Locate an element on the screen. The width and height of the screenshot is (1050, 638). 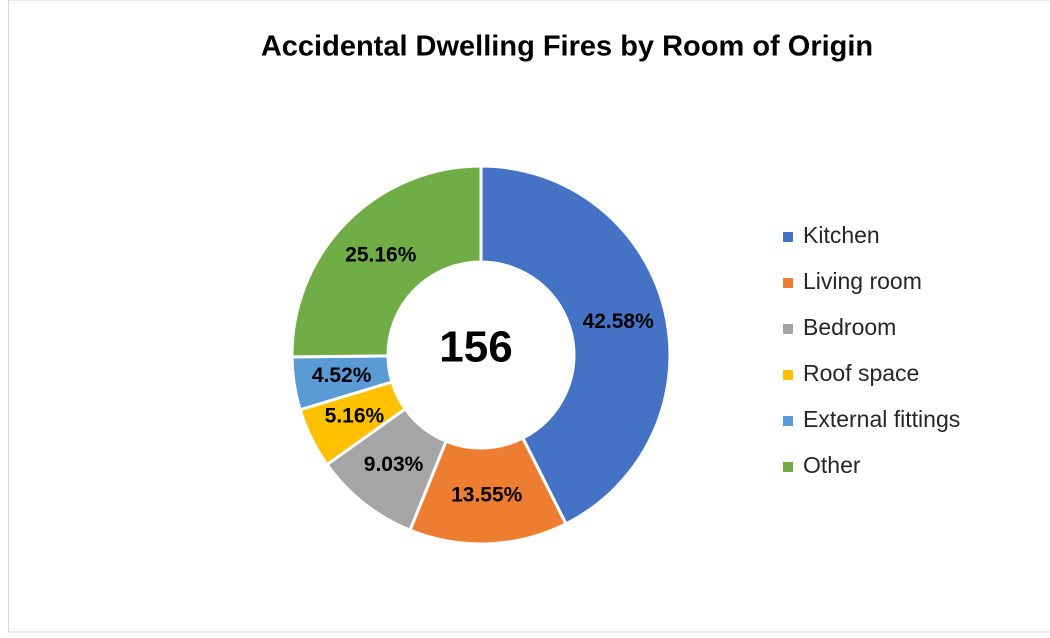
data-label: 4.52% is located at coordinates (342, 375).